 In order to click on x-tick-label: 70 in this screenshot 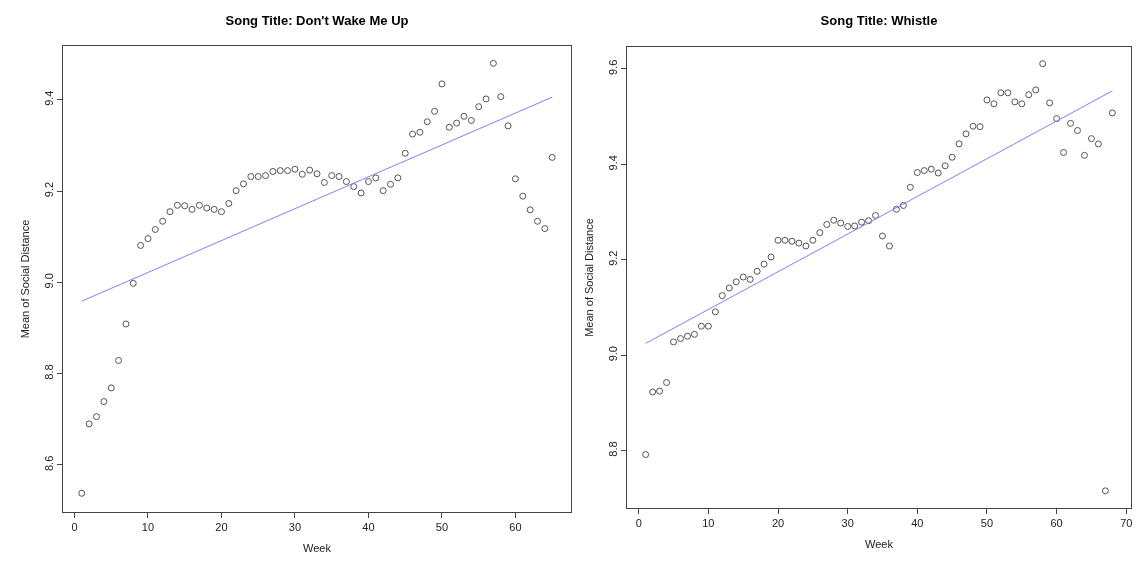, I will do `click(1126, 523)`.